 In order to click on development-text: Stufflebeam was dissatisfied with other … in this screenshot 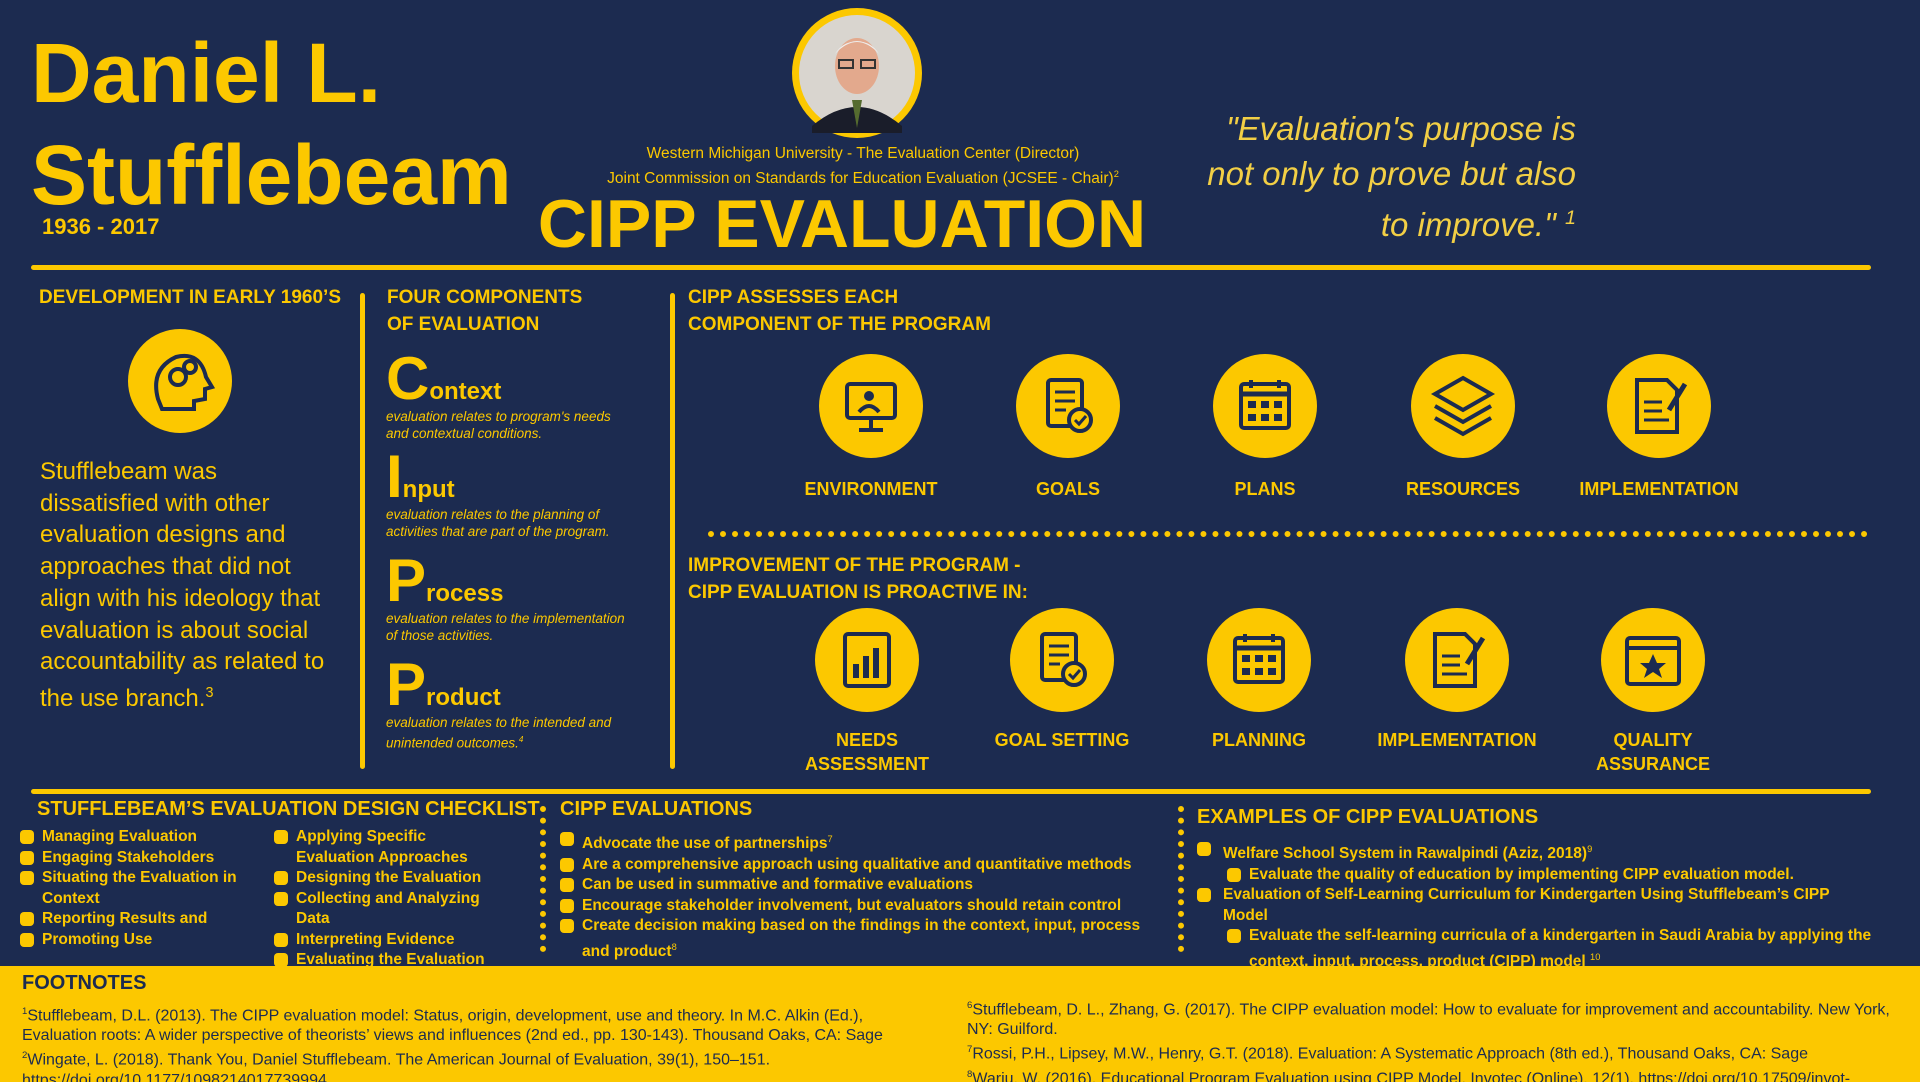, I will do `click(190, 585)`.